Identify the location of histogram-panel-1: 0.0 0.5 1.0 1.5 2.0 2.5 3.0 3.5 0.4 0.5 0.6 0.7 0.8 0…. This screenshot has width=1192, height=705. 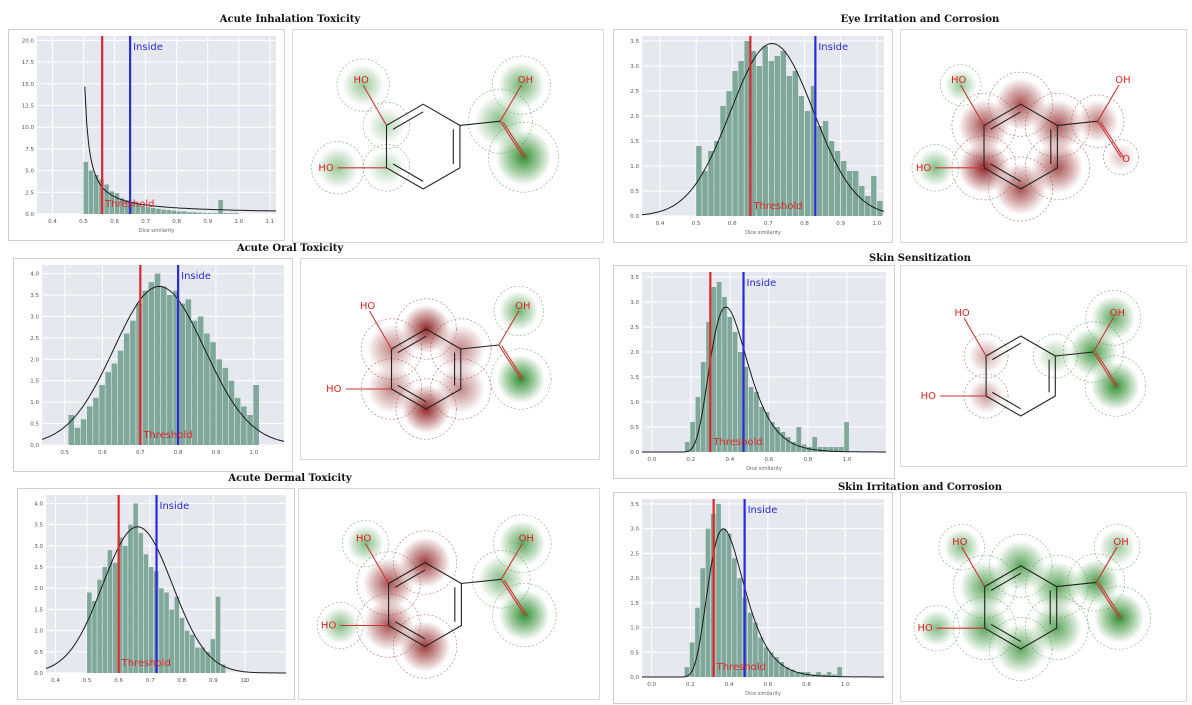
(753, 136).